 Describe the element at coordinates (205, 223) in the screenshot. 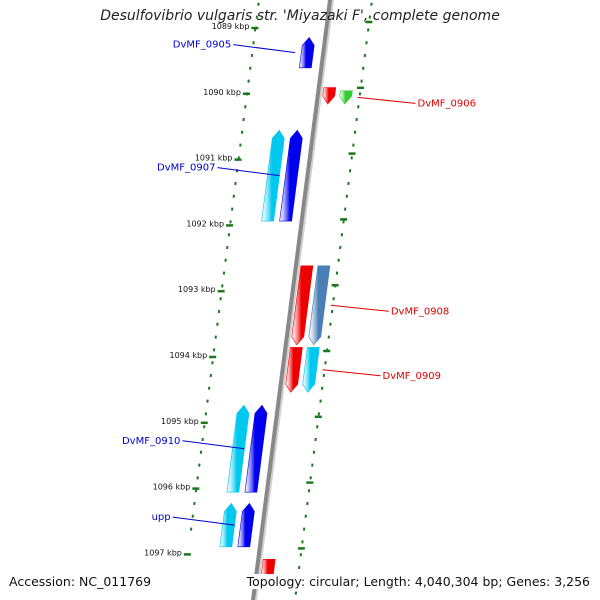

I see `kbp-tick-label: 1092 kbp` at that location.